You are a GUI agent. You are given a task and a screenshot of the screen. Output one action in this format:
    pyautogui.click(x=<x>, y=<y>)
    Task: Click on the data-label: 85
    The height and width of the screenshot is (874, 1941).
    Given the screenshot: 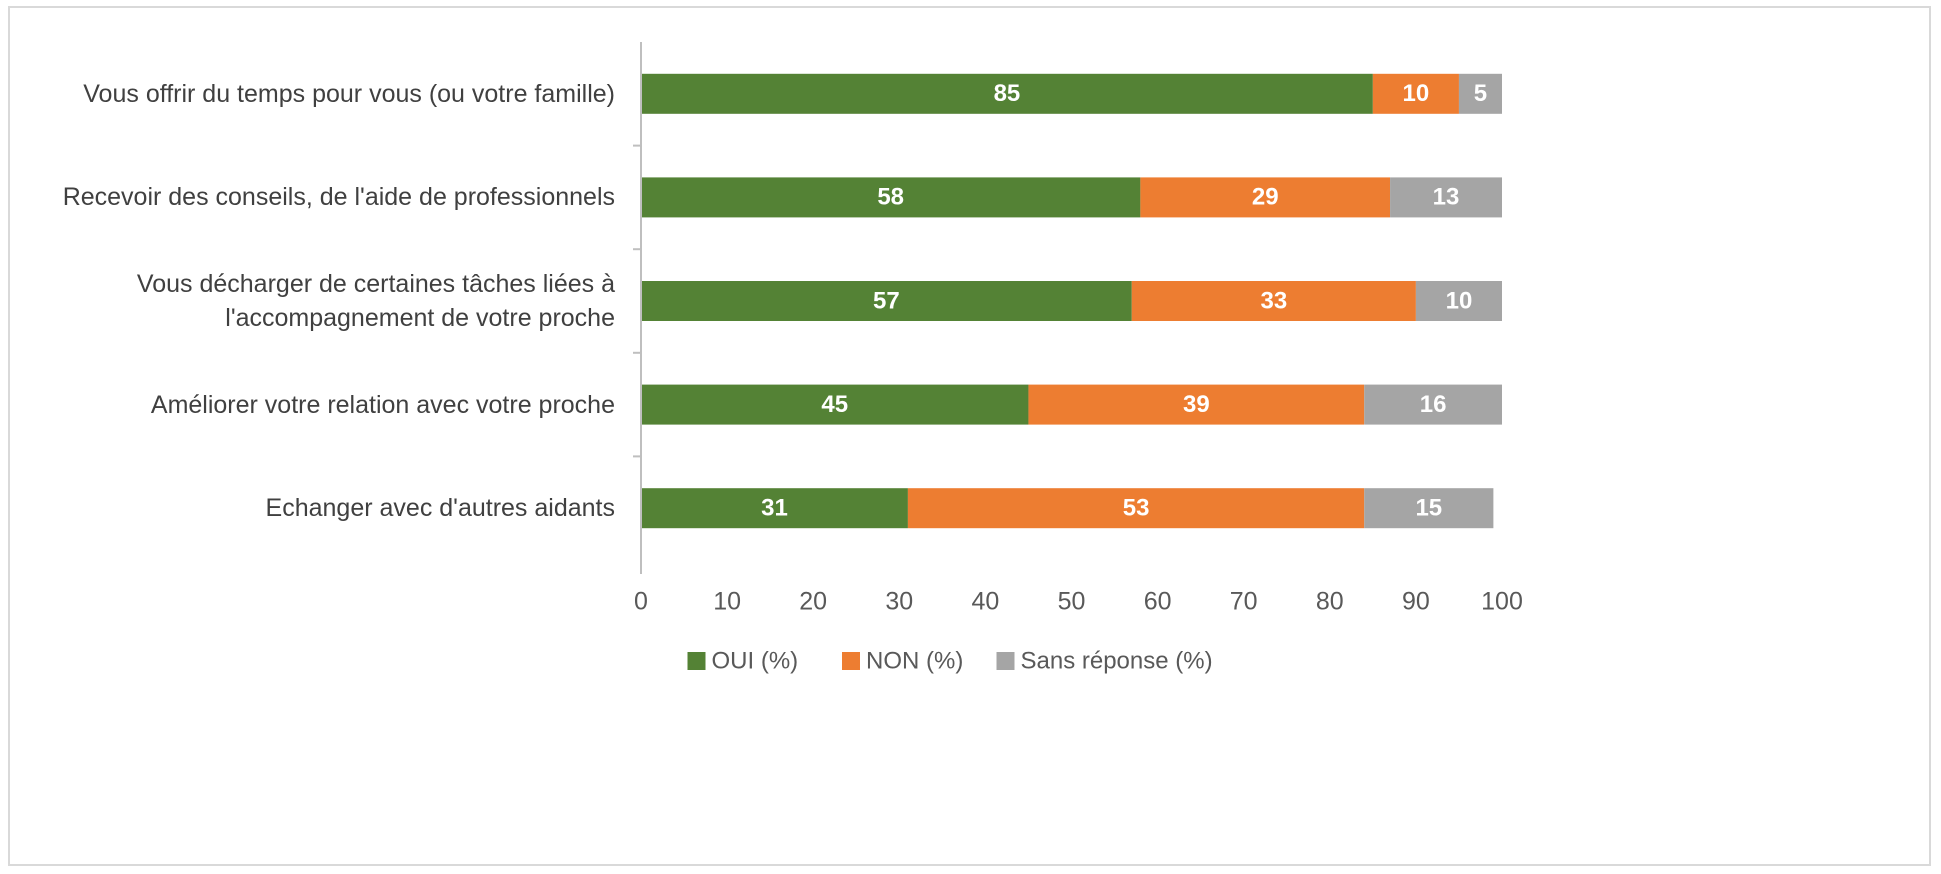 What is the action you would take?
    pyautogui.click(x=1007, y=93)
    